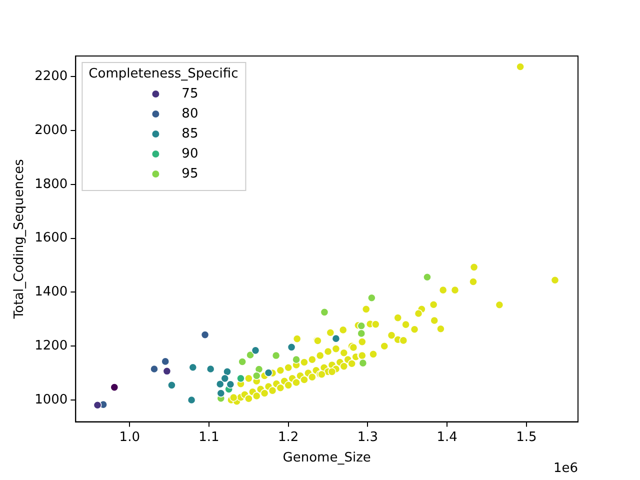 Image resolution: width=640 pixels, height=480 pixels. What do you see at coordinates (326, 458) in the screenshot?
I see `x-axis-title: Genome_Size` at bounding box center [326, 458].